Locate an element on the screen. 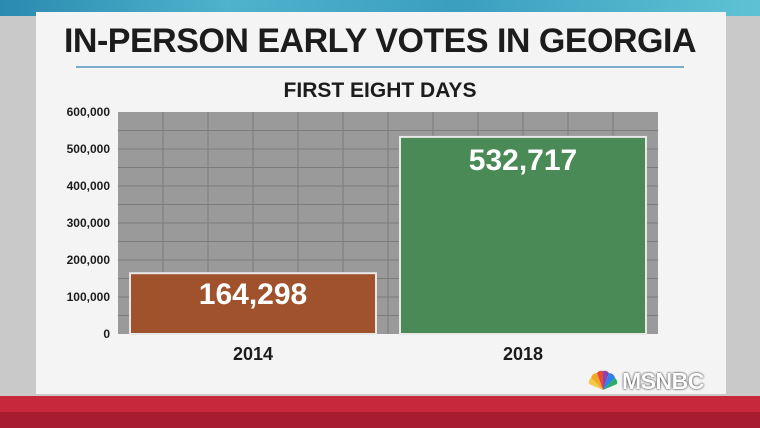 The width and height of the screenshot is (760, 428). chart-title: IN-PERSON EARLY VOTES IN GEORGIA is located at coordinates (380, 41).